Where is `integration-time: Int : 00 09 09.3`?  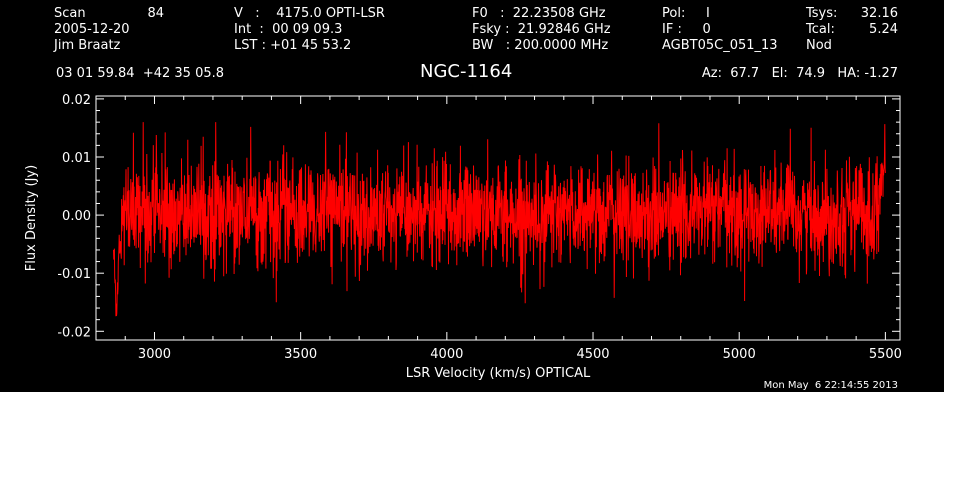
integration-time: Int : 00 09 09.3 is located at coordinates (288, 29).